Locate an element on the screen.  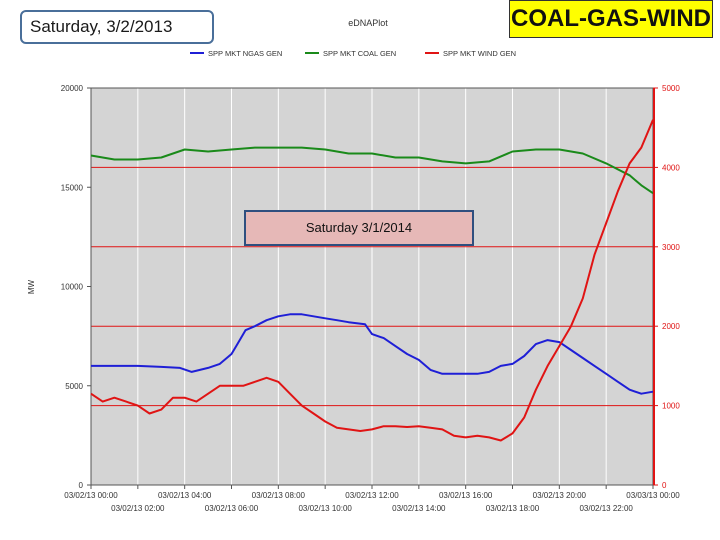
x-tick-label: 03/02/13 22:00 is located at coordinates (606, 508).